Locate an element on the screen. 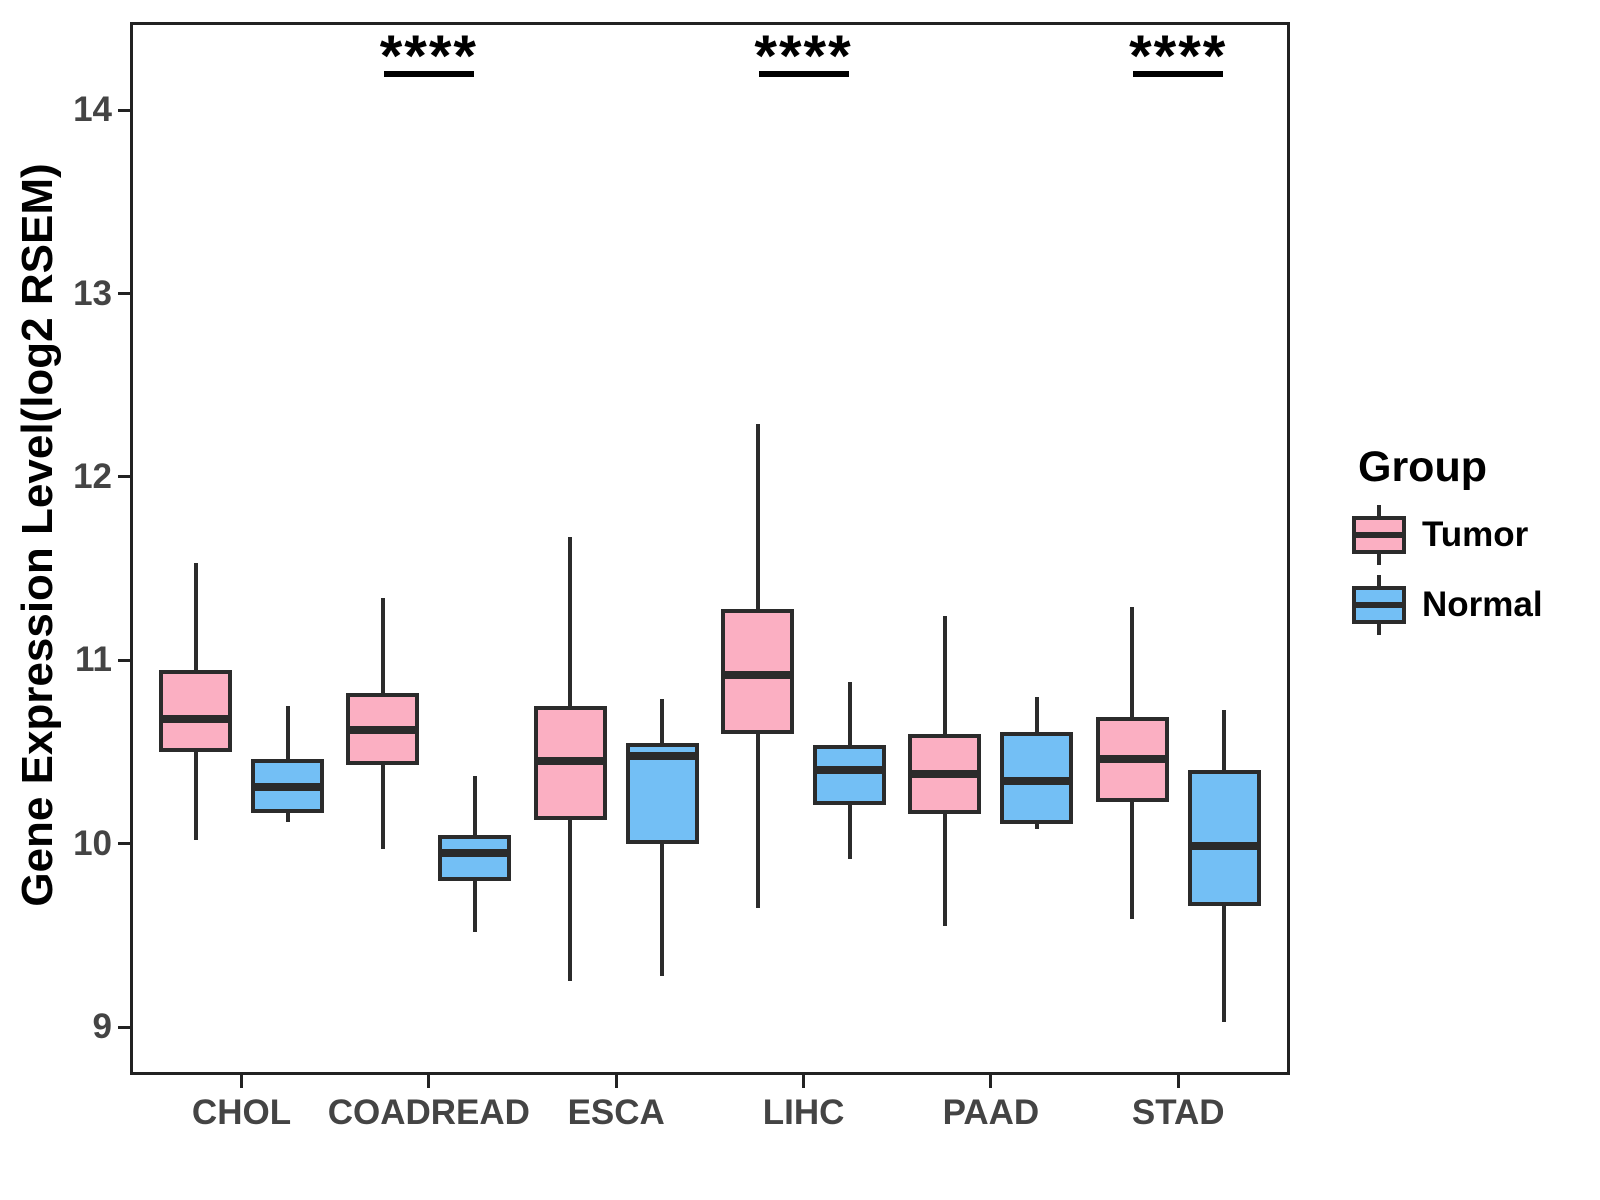 The image size is (1600, 1200). y-tick-label: 13 is located at coordinates (92, 293).